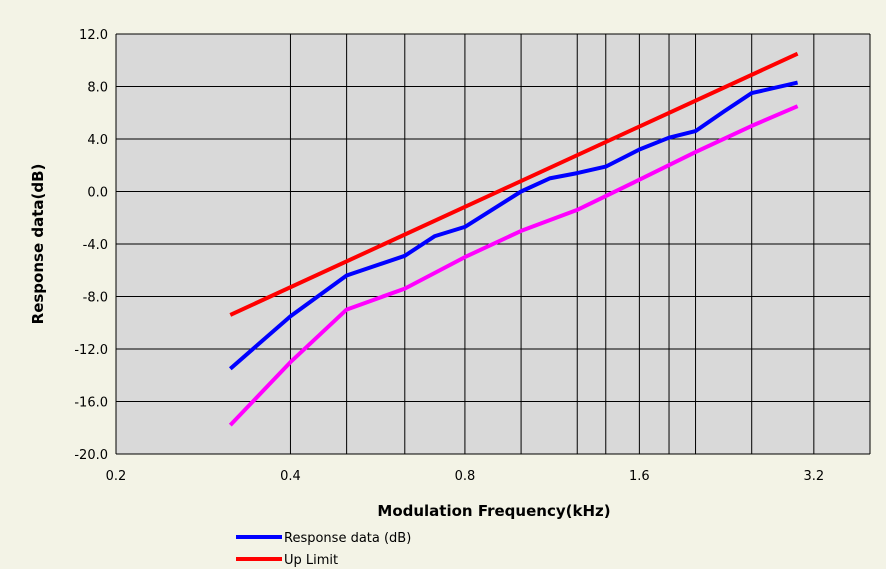 Image resolution: width=886 pixels, height=569 pixels. I want to click on x-tick-label: 0.2, so click(116, 476).